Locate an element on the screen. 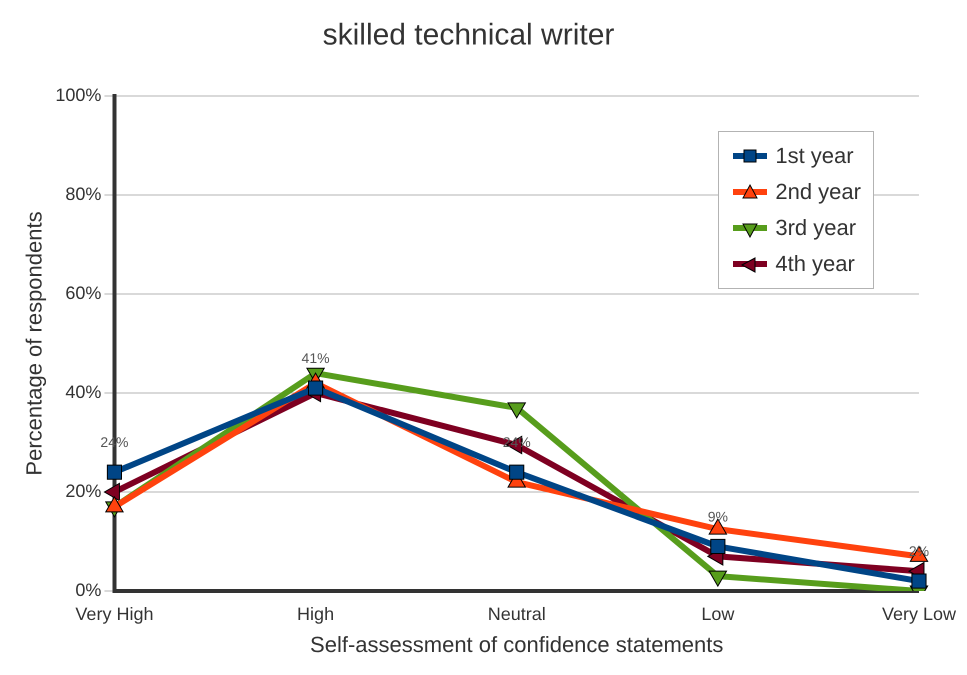 This screenshot has width=967, height=675. x-tick-label: Very High is located at coordinates (114, 614).